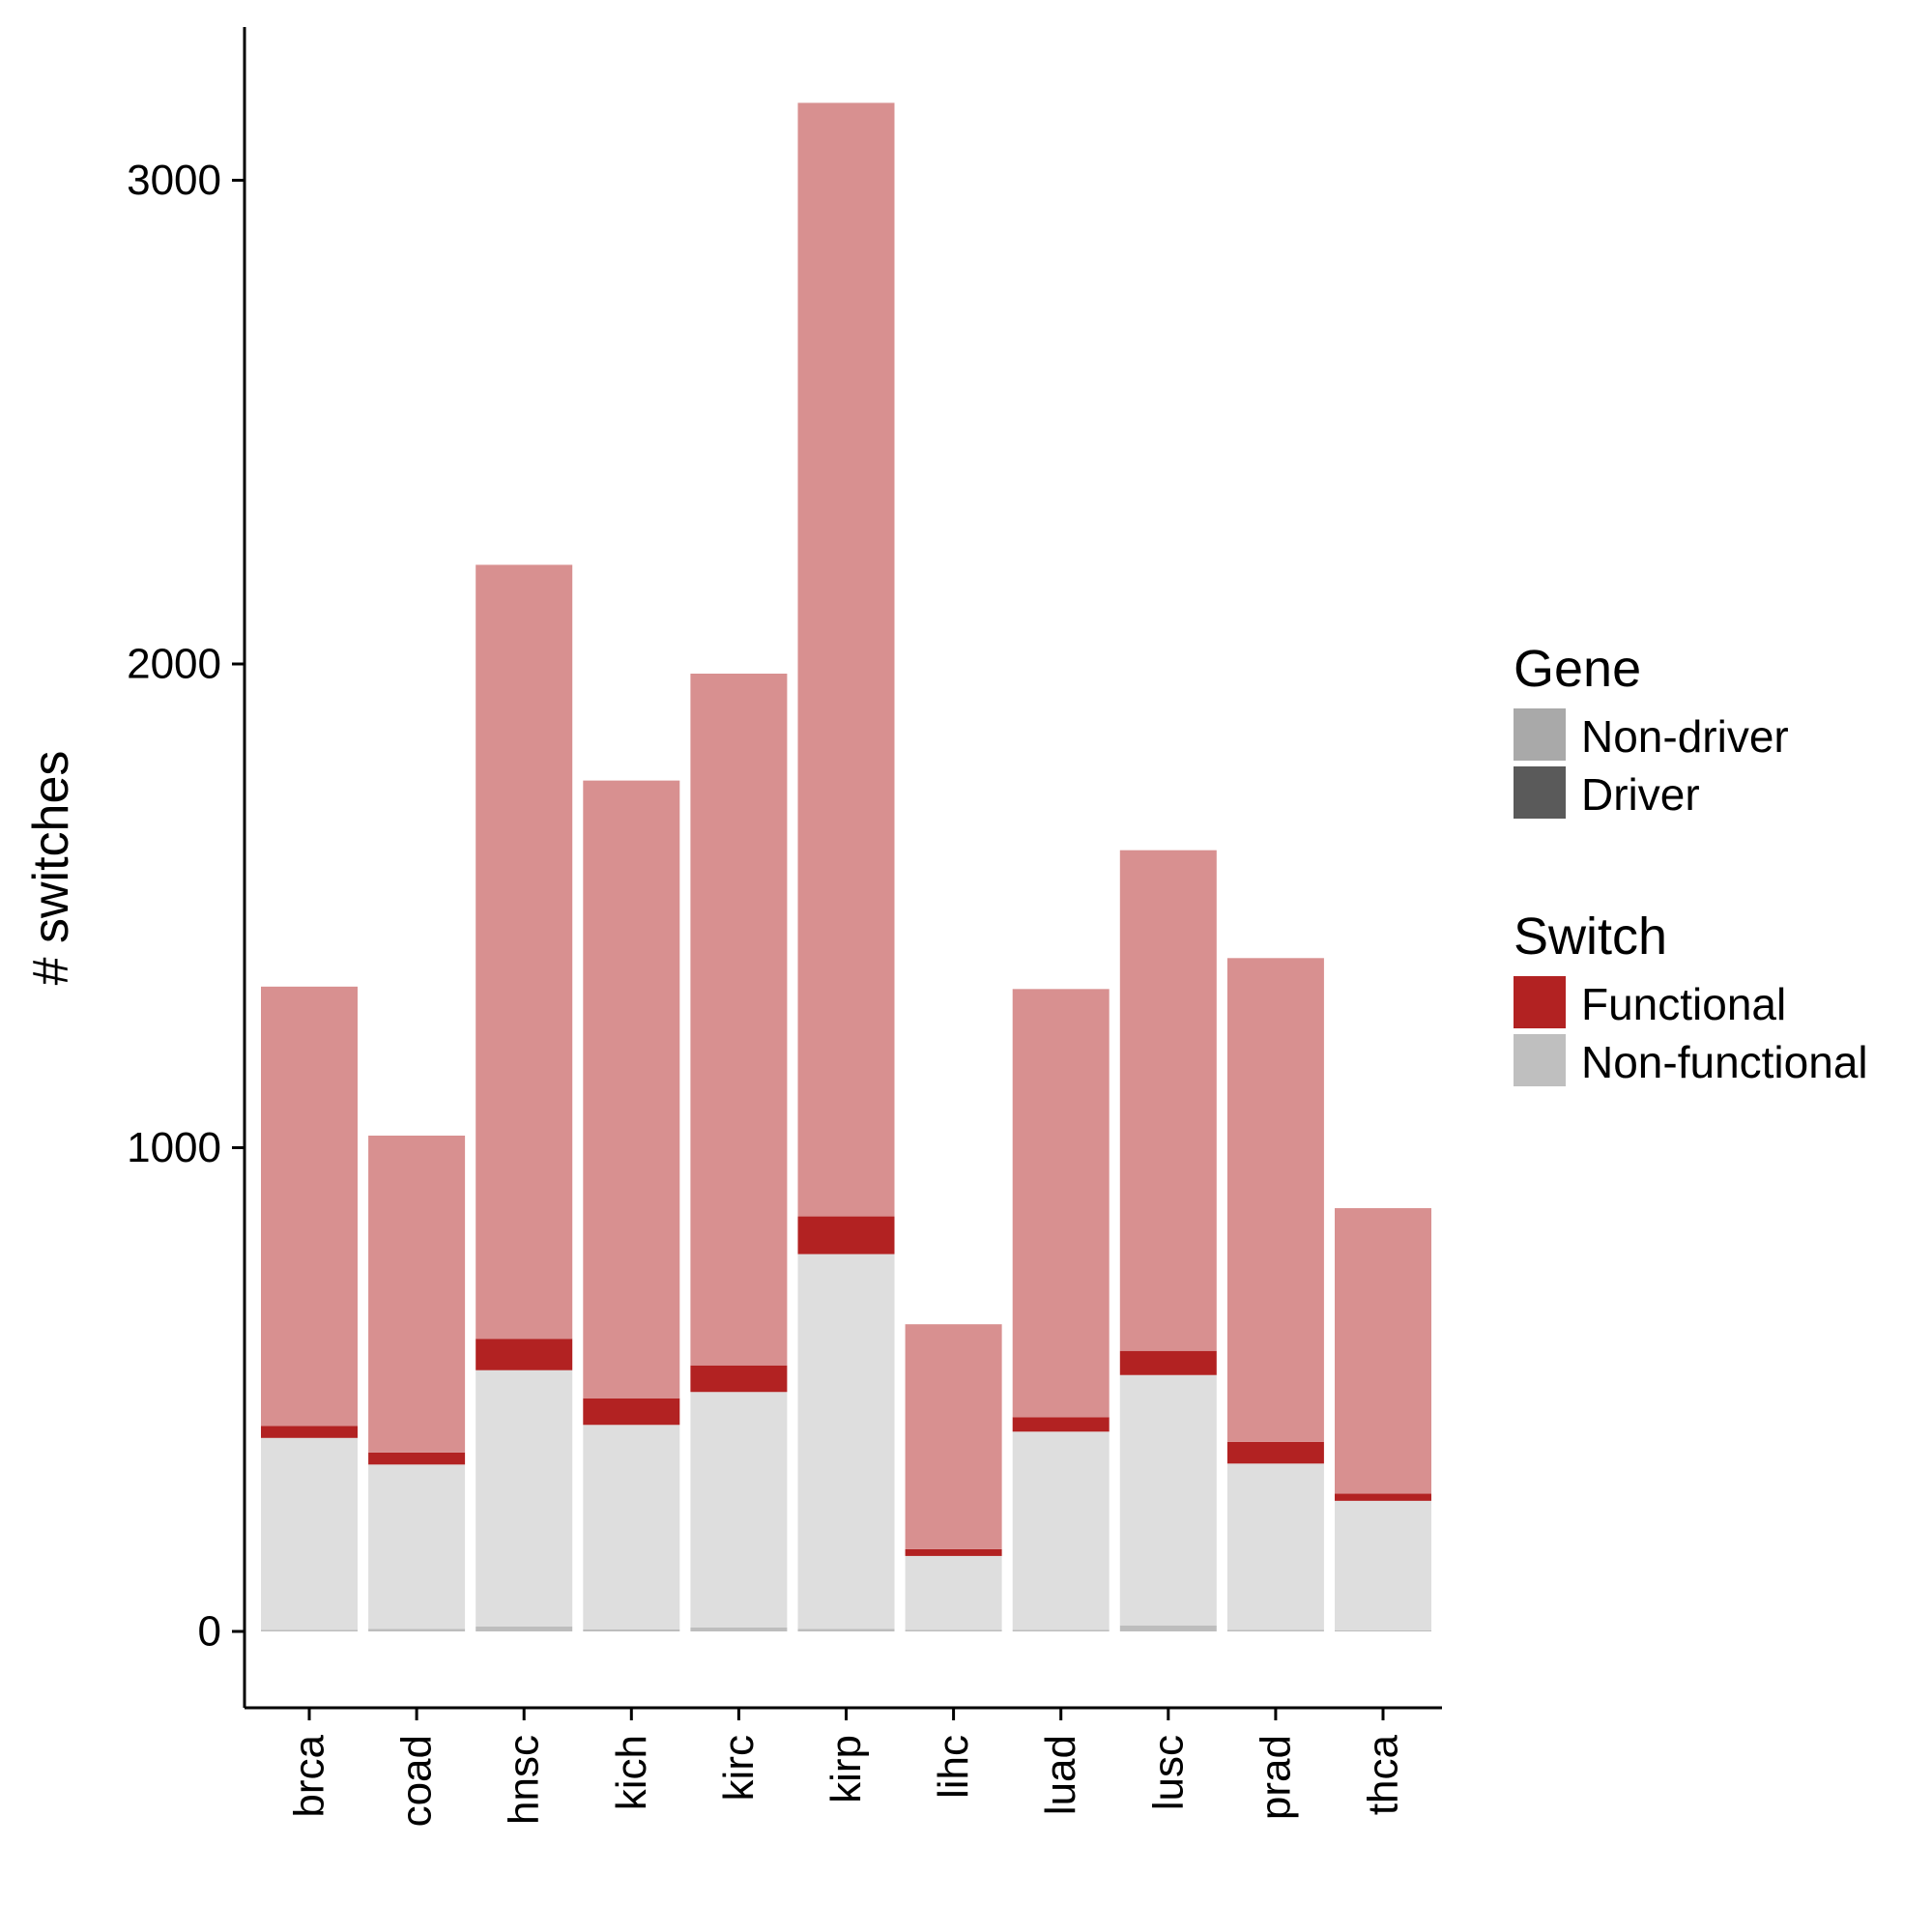 The width and height of the screenshot is (1932, 1932). I want to click on x-tick-label-lihc: lihc, so click(953, 1767).